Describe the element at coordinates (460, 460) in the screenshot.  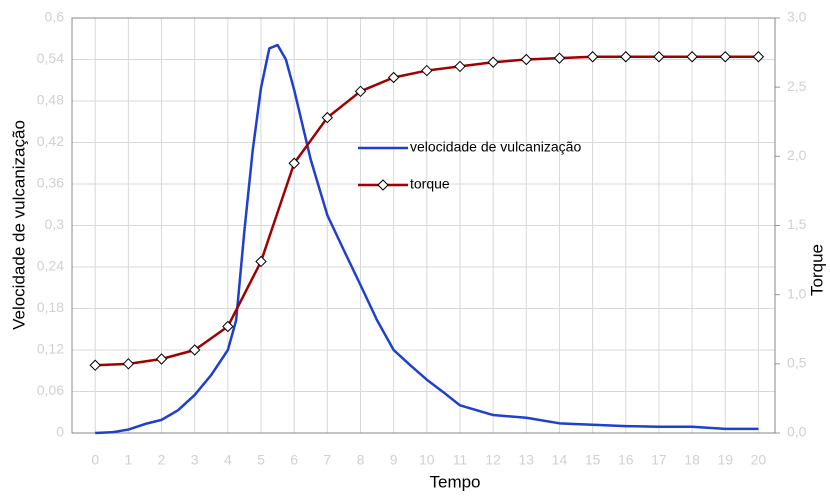
I see `x-tick-label: 11` at that location.